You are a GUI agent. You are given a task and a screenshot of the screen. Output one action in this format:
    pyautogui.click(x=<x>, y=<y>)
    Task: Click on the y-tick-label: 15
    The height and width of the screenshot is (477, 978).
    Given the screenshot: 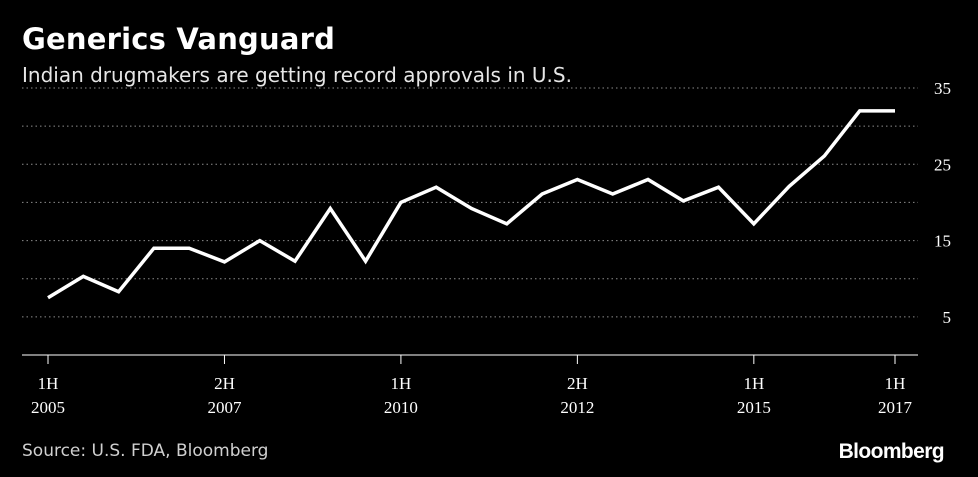 What is the action you would take?
    pyautogui.click(x=942, y=241)
    